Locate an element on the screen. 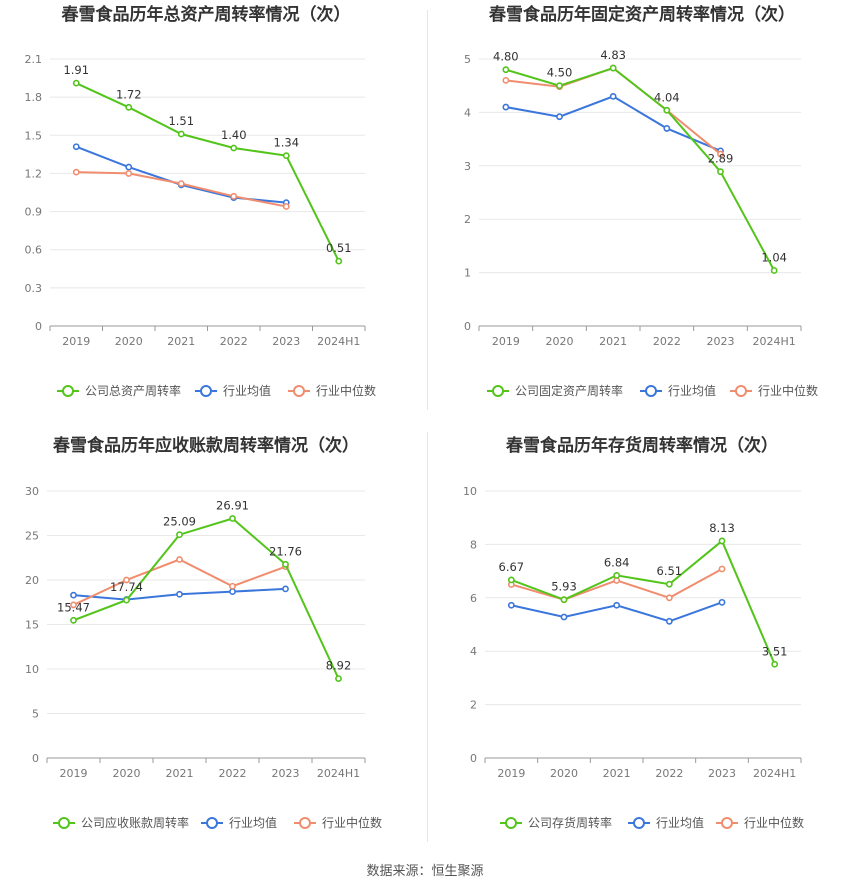  vertical-divider-top is located at coordinates (427, 210).